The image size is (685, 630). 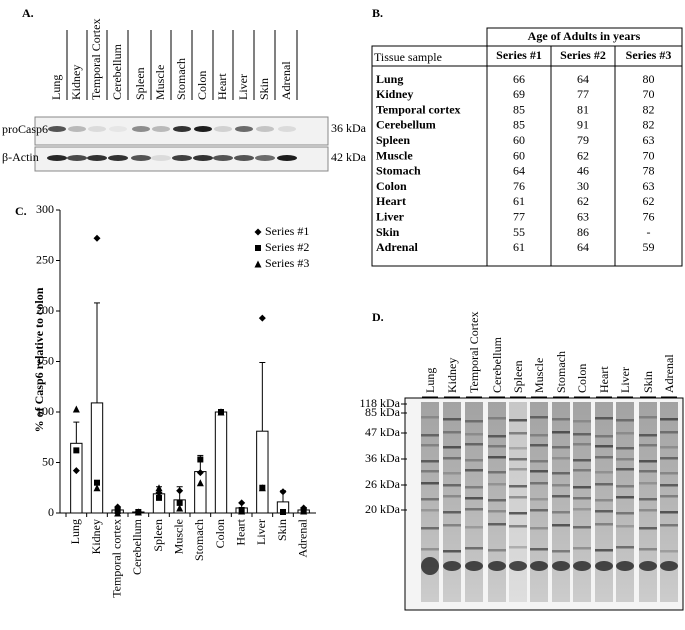 What do you see at coordinates (519, 79) in the screenshot?
I see `table-cell: 66` at bounding box center [519, 79].